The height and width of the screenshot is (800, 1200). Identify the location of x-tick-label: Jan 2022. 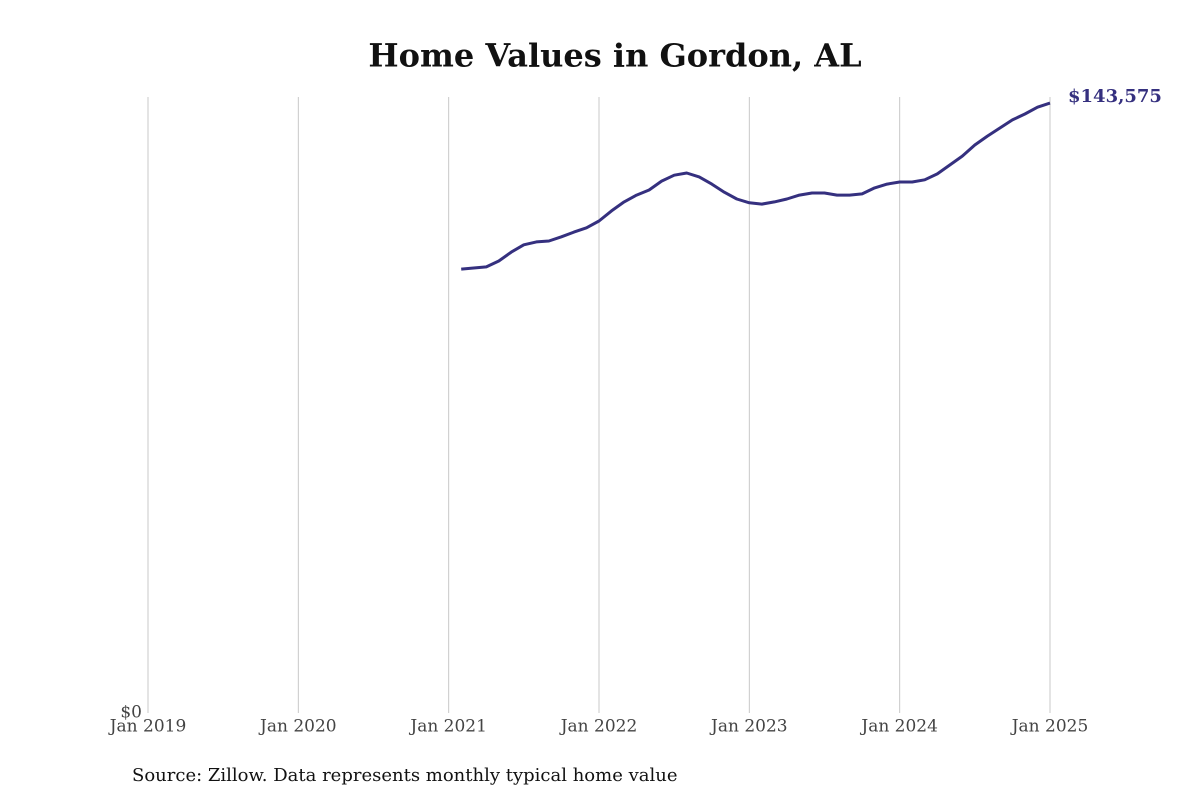
(598, 727).